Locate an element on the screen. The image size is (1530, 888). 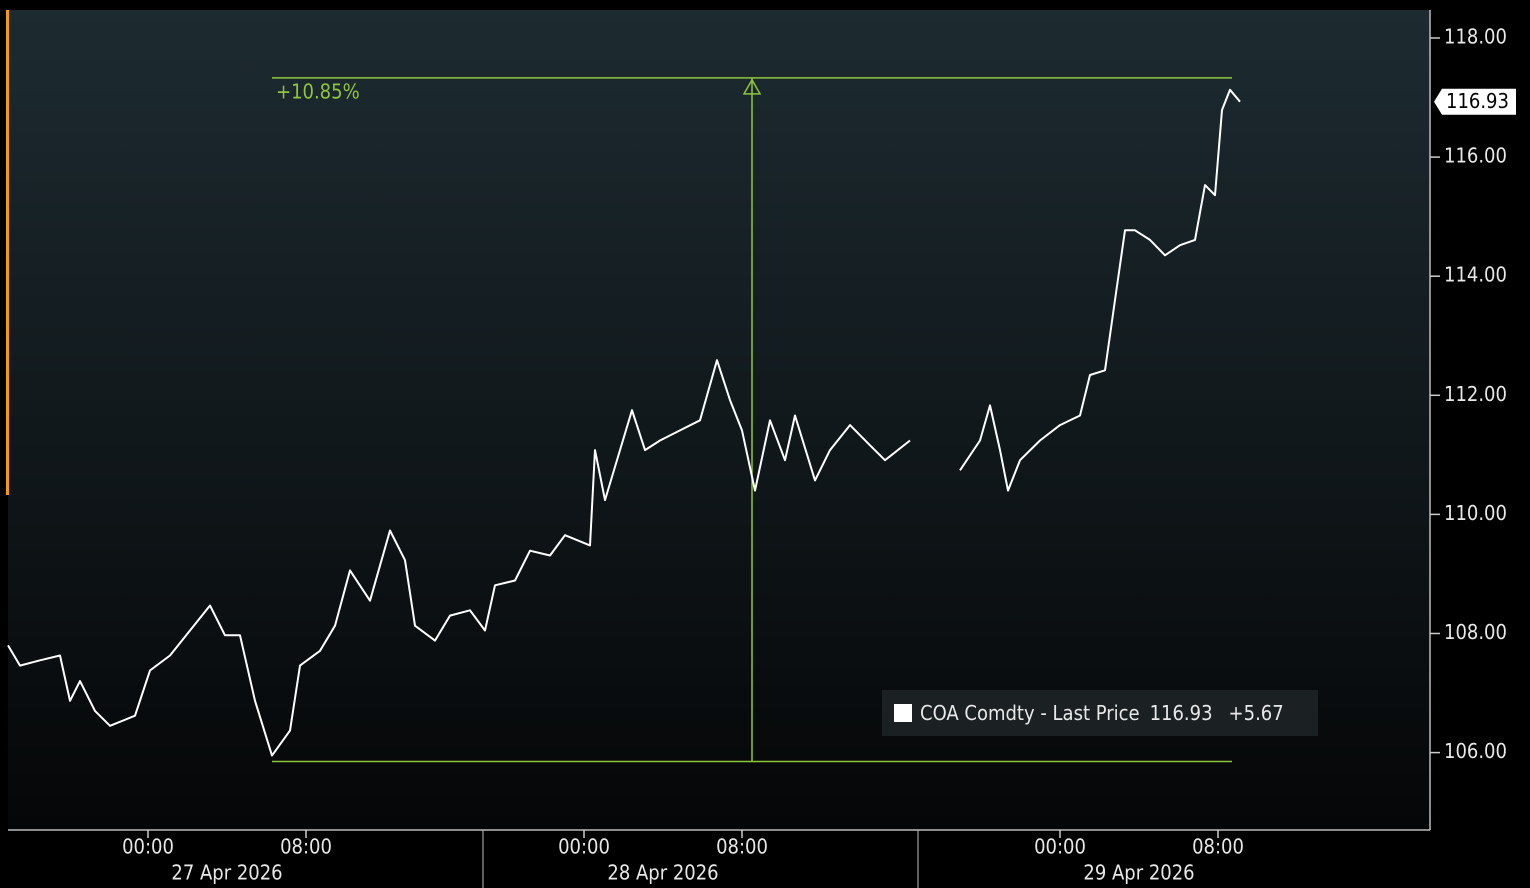
y-tick-label: 106.00 is located at coordinates (1475, 751).